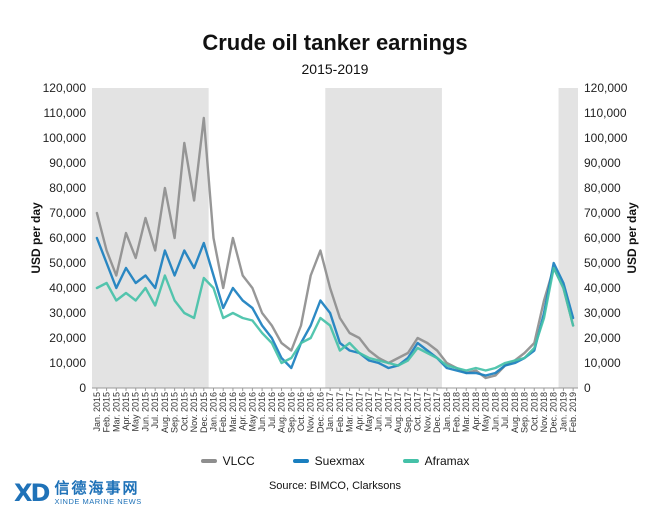 The height and width of the screenshot is (522, 670). I want to click on x-tick-label: Jul. 2017, so click(389, 410).